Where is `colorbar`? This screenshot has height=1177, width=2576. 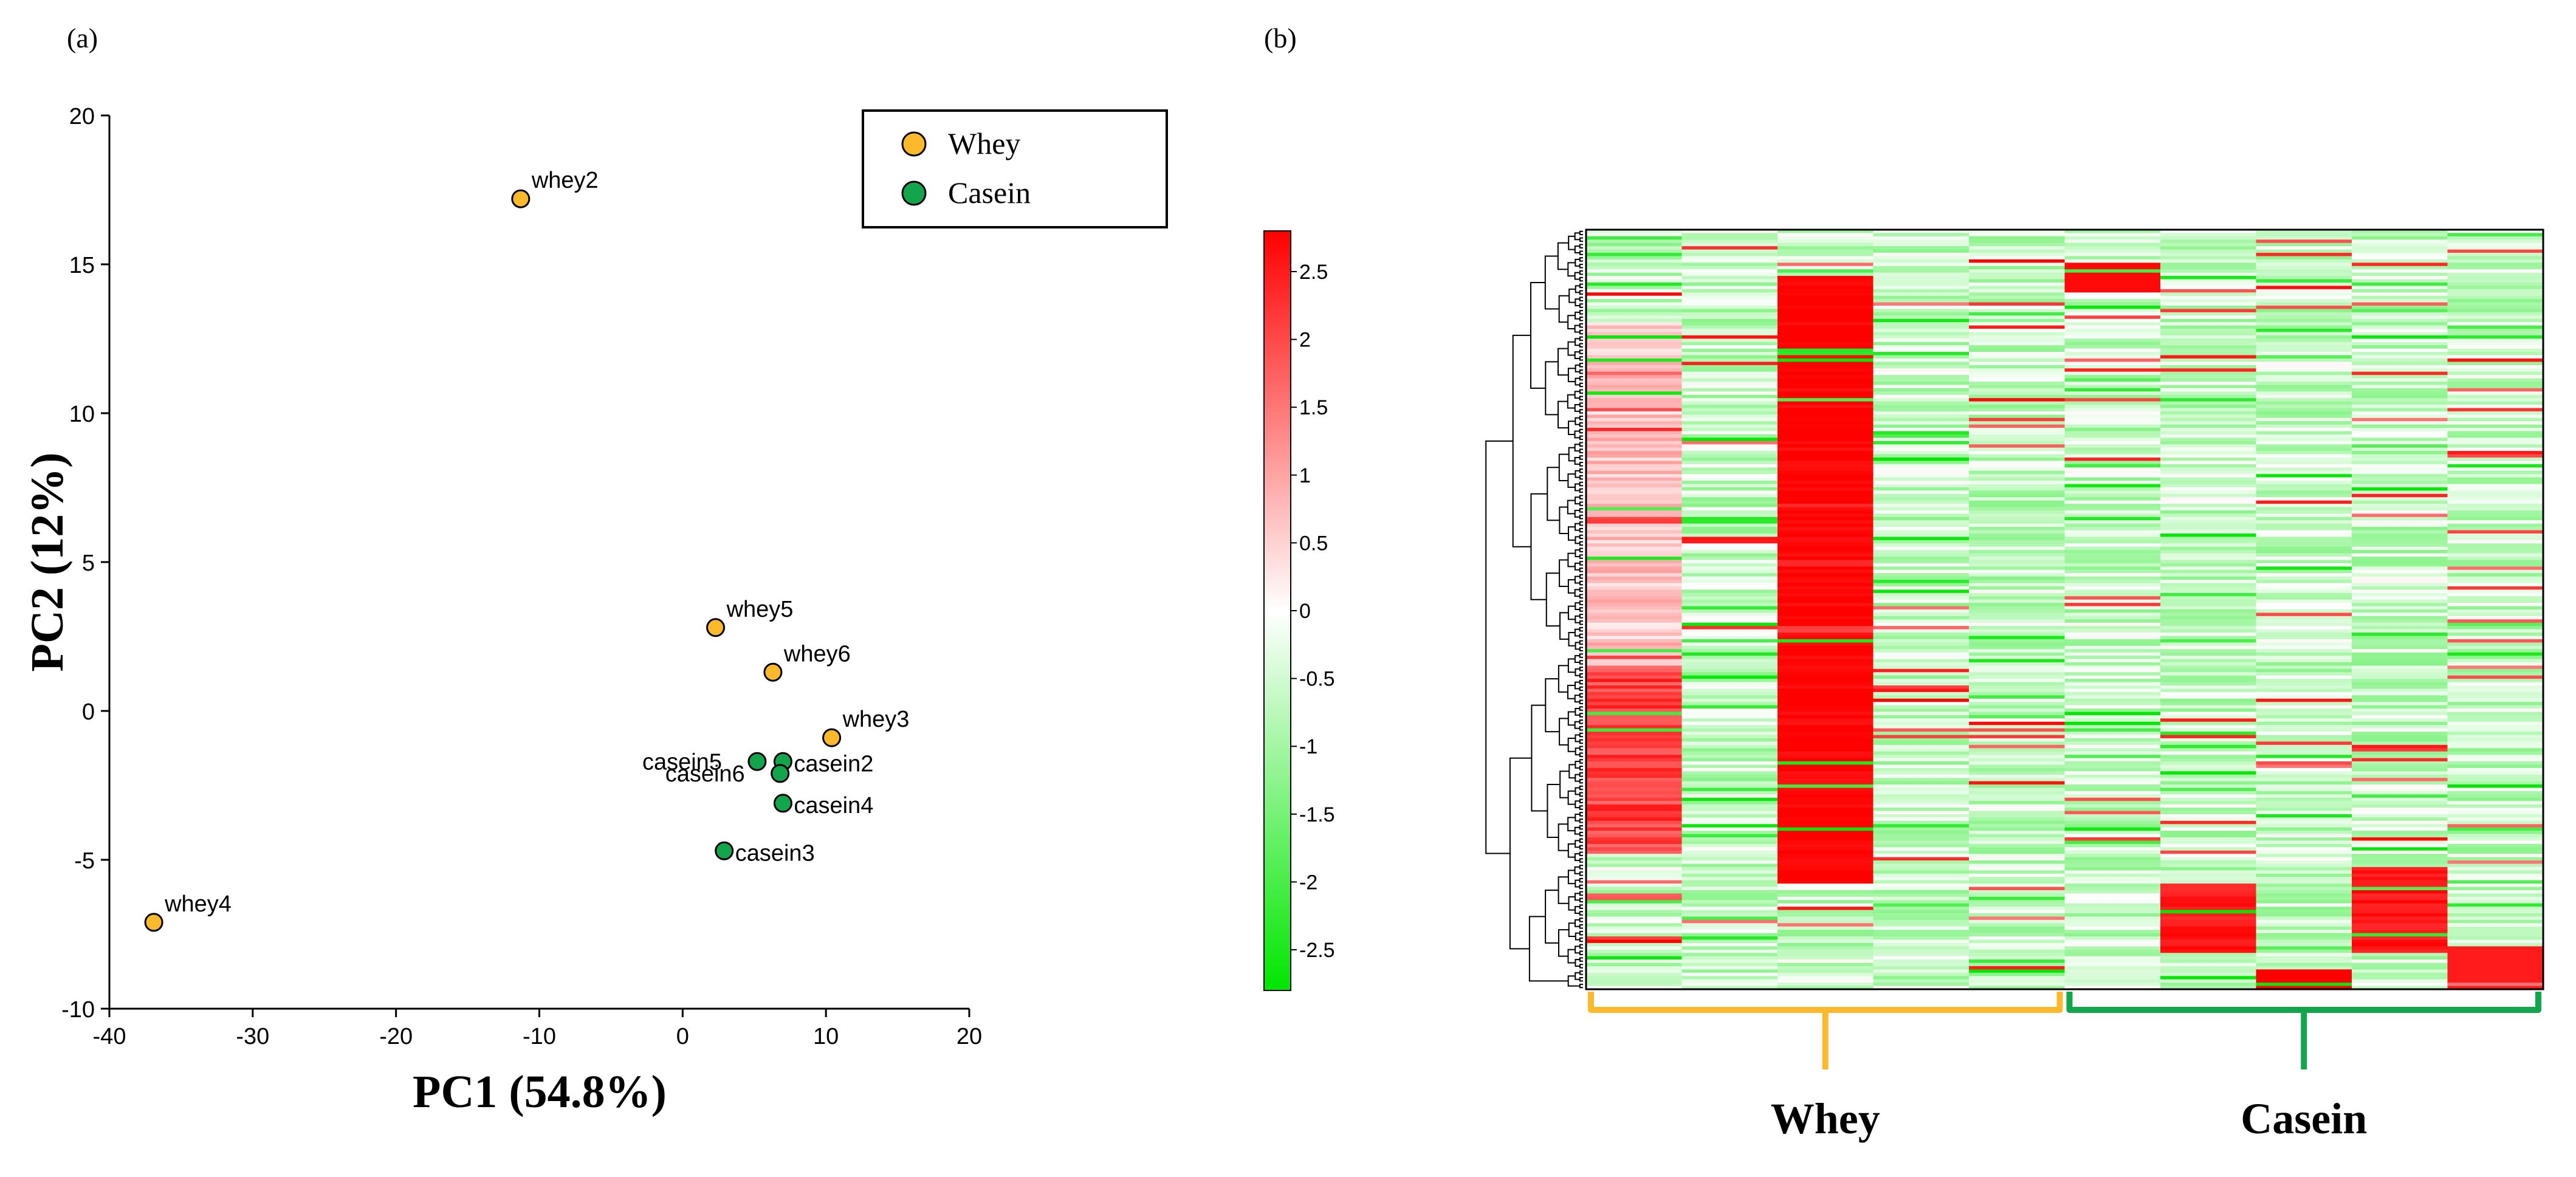
colorbar is located at coordinates (1277, 610).